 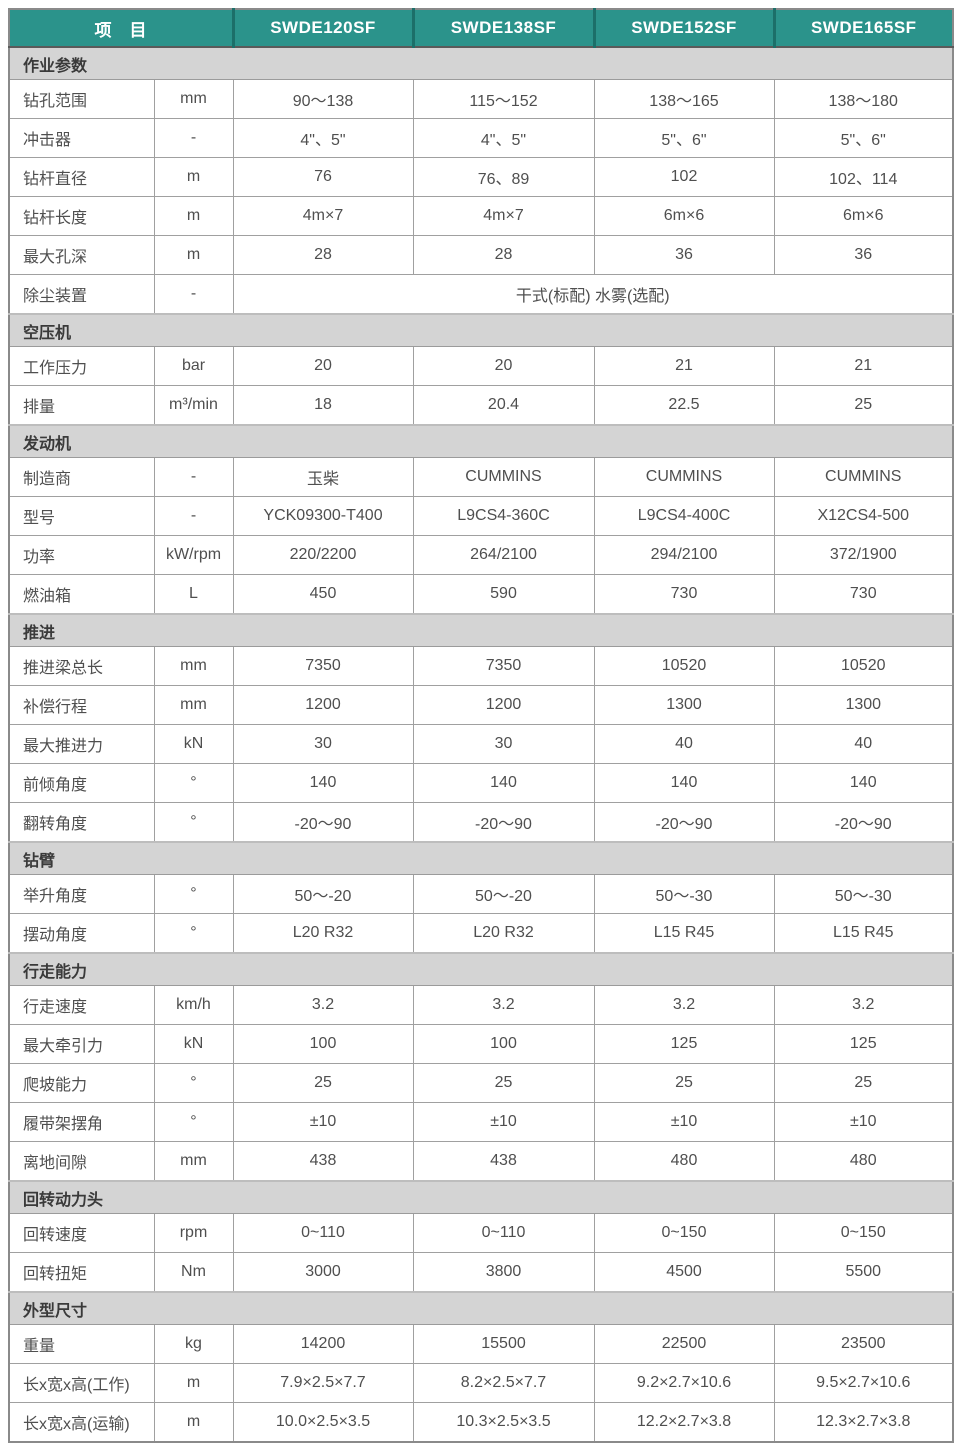 I want to click on spec-row: 工作压力 bar 20 20 21 21, so click(x=481, y=366).